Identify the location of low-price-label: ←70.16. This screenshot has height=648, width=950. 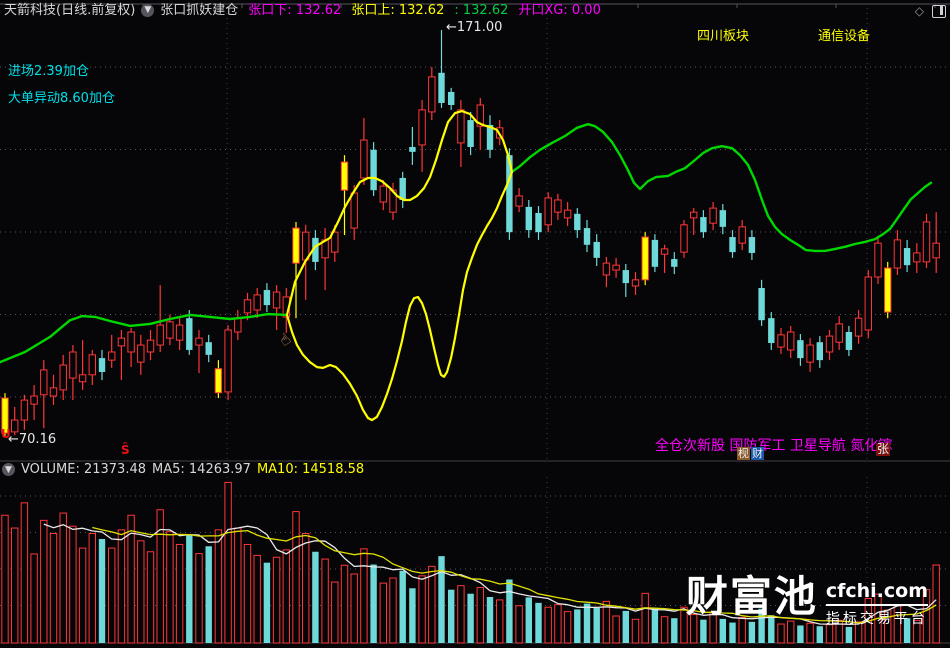
(32, 439).